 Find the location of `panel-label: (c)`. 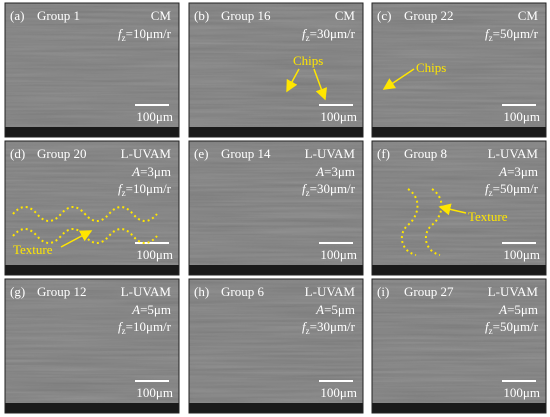

panel-label: (c) is located at coordinates (384, 15).